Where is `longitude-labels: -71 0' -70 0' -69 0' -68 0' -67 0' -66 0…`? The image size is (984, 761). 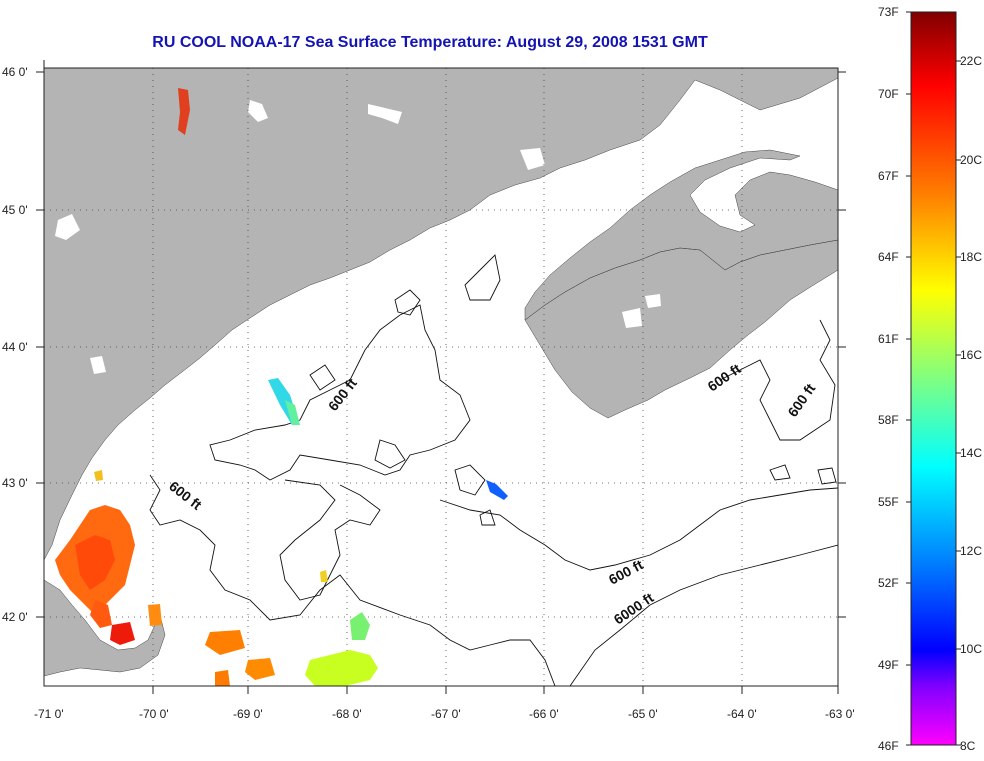
longitude-labels: -71 0' -70 0' -69 0' -68 0' -67 0' -66 0… is located at coordinates (444, 714).